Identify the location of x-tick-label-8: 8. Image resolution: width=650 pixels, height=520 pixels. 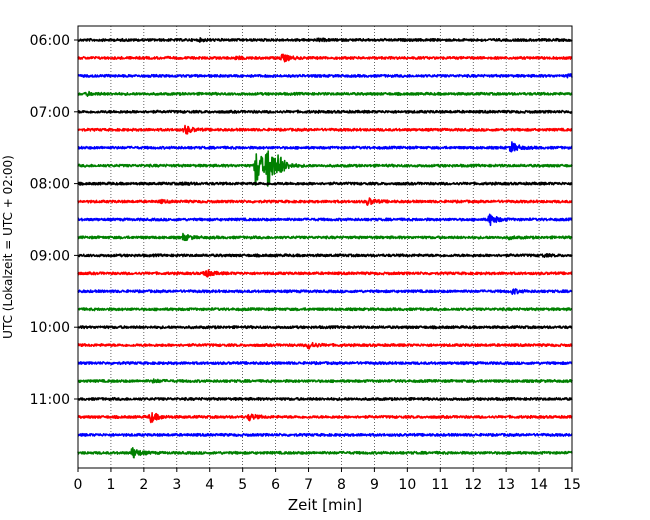
(341, 485).